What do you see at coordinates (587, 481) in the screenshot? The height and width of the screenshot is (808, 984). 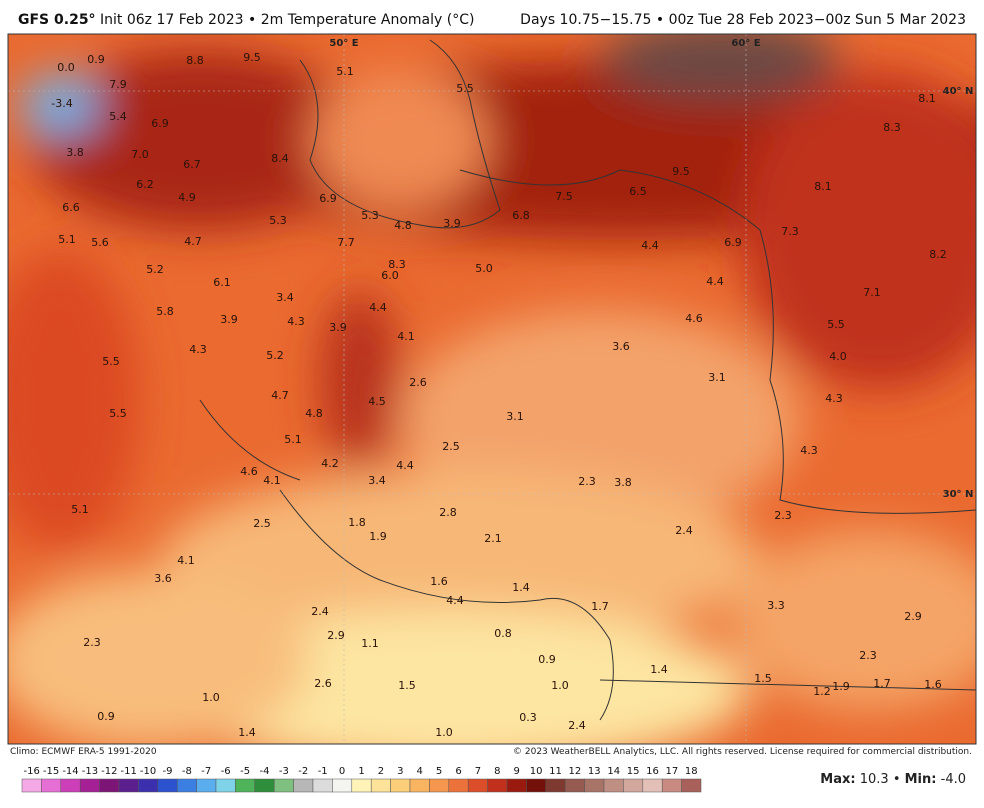 I see `map-value: 2.3` at bounding box center [587, 481].